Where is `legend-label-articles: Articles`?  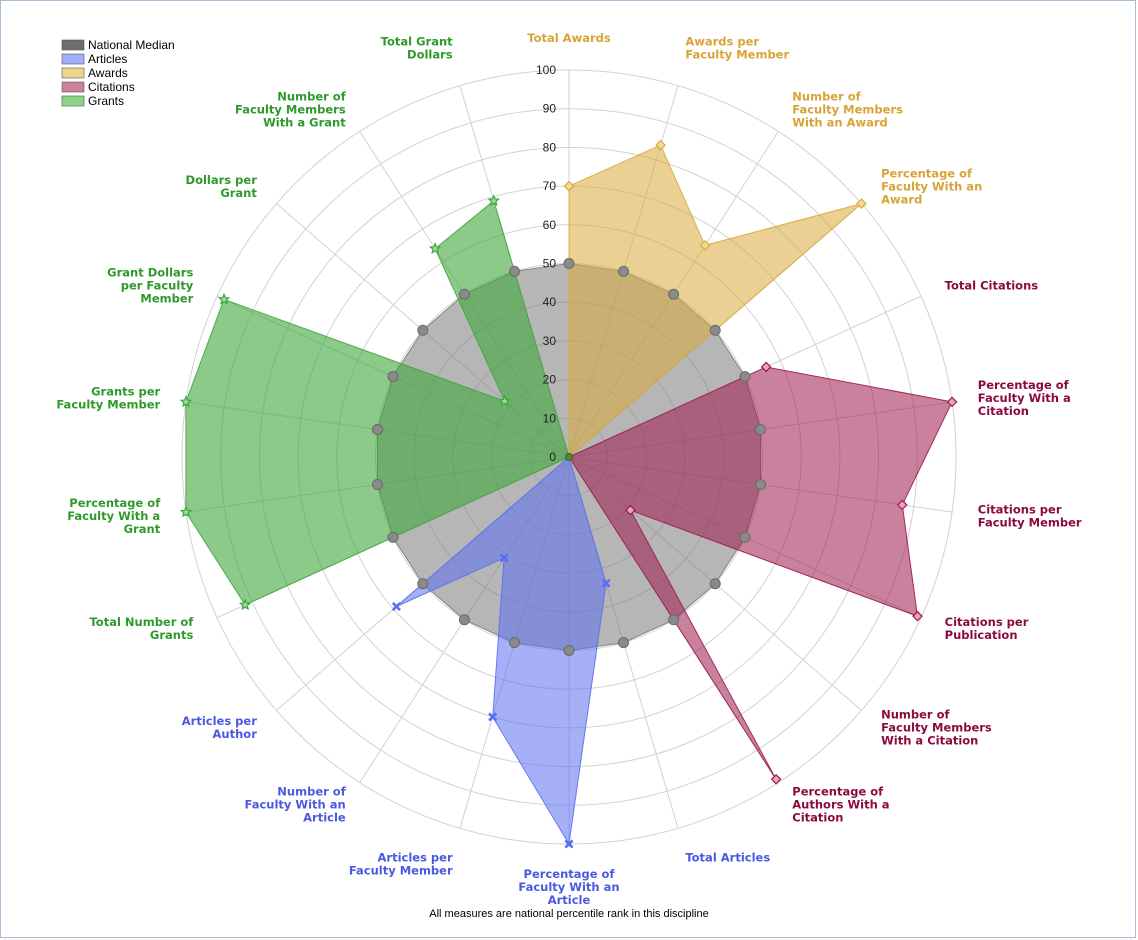
legend-label-articles: Articles is located at coordinates (107, 59).